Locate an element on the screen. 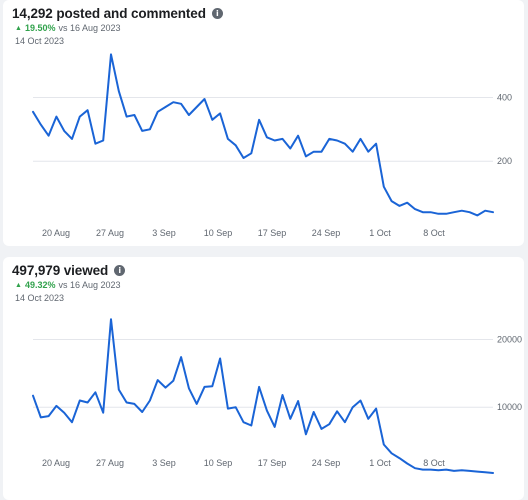 The width and height of the screenshot is (528, 500). change-row: ▲ 19.50% vs 16 Aug 2023 is located at coordinates (68, 28).